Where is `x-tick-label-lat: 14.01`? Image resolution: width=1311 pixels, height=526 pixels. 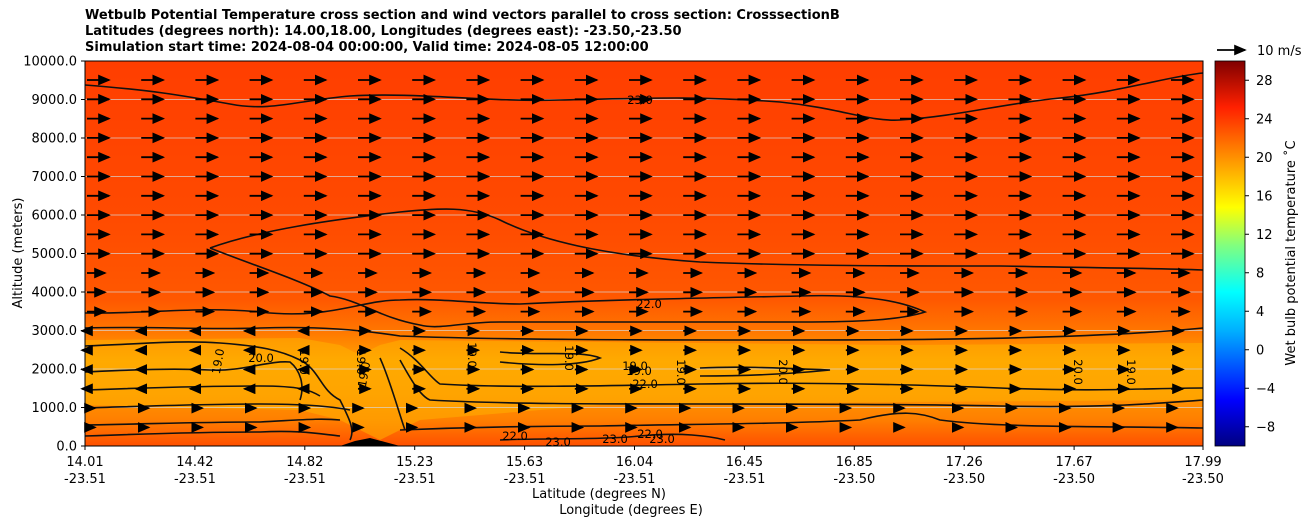 x-tick-label-lat: 14.01 is located at coordinates (84, 462).